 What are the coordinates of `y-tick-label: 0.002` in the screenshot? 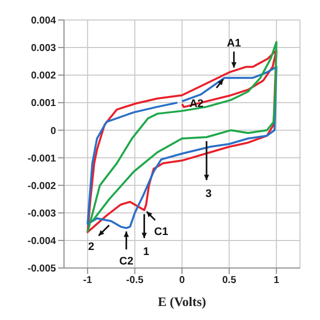 It's located at (43, 76).